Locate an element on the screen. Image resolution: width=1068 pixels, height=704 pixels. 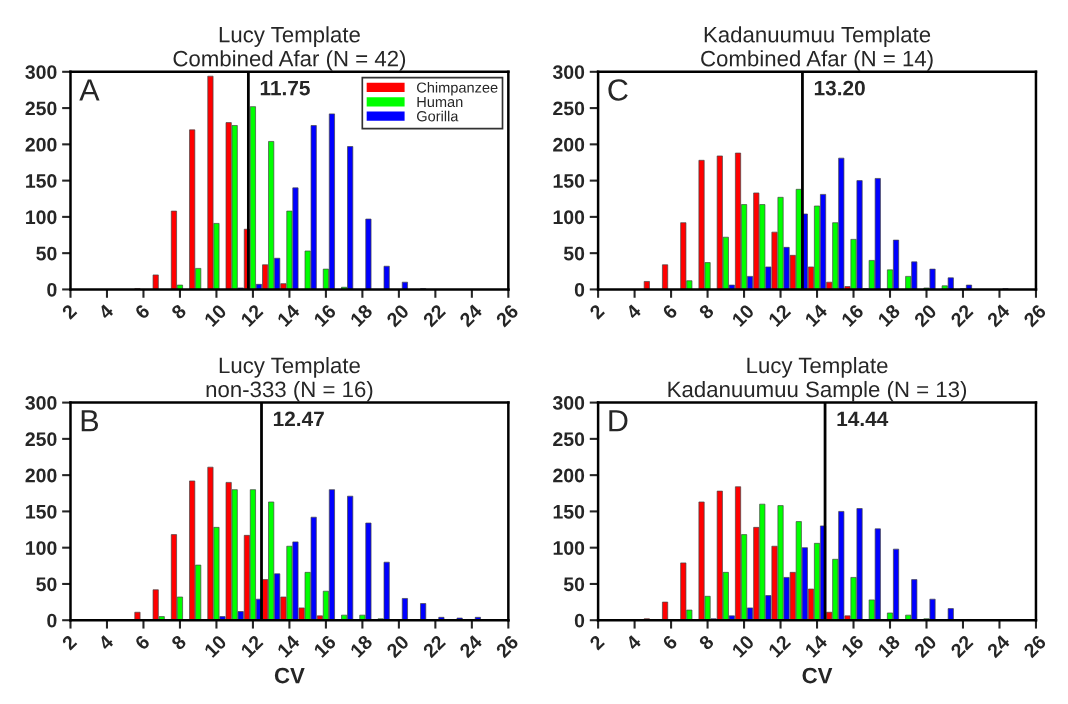
legend-label: Chimpanzee is located at coordinates (457, 89).